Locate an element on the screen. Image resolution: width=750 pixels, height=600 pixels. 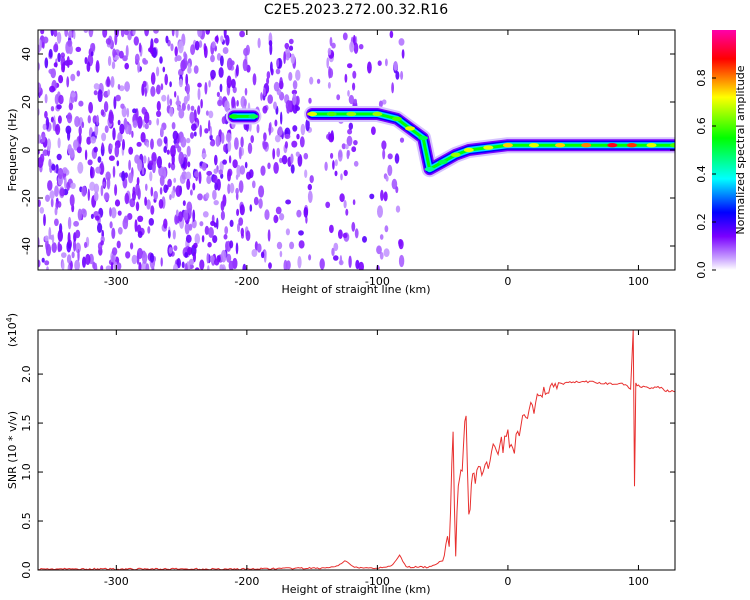
spectrogram-y-tick-label: 0 is located at coordinates (26, 150).